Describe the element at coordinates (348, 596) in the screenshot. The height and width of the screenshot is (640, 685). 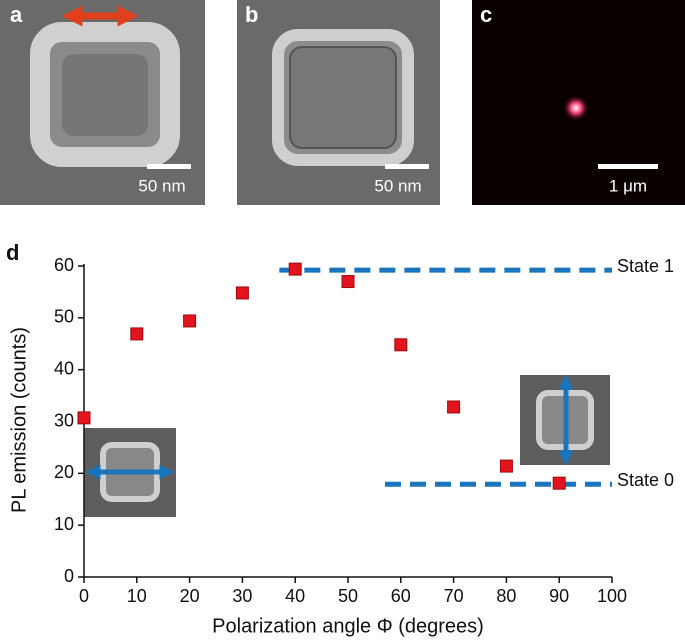
I see `x-tick-label: 50` at that location.